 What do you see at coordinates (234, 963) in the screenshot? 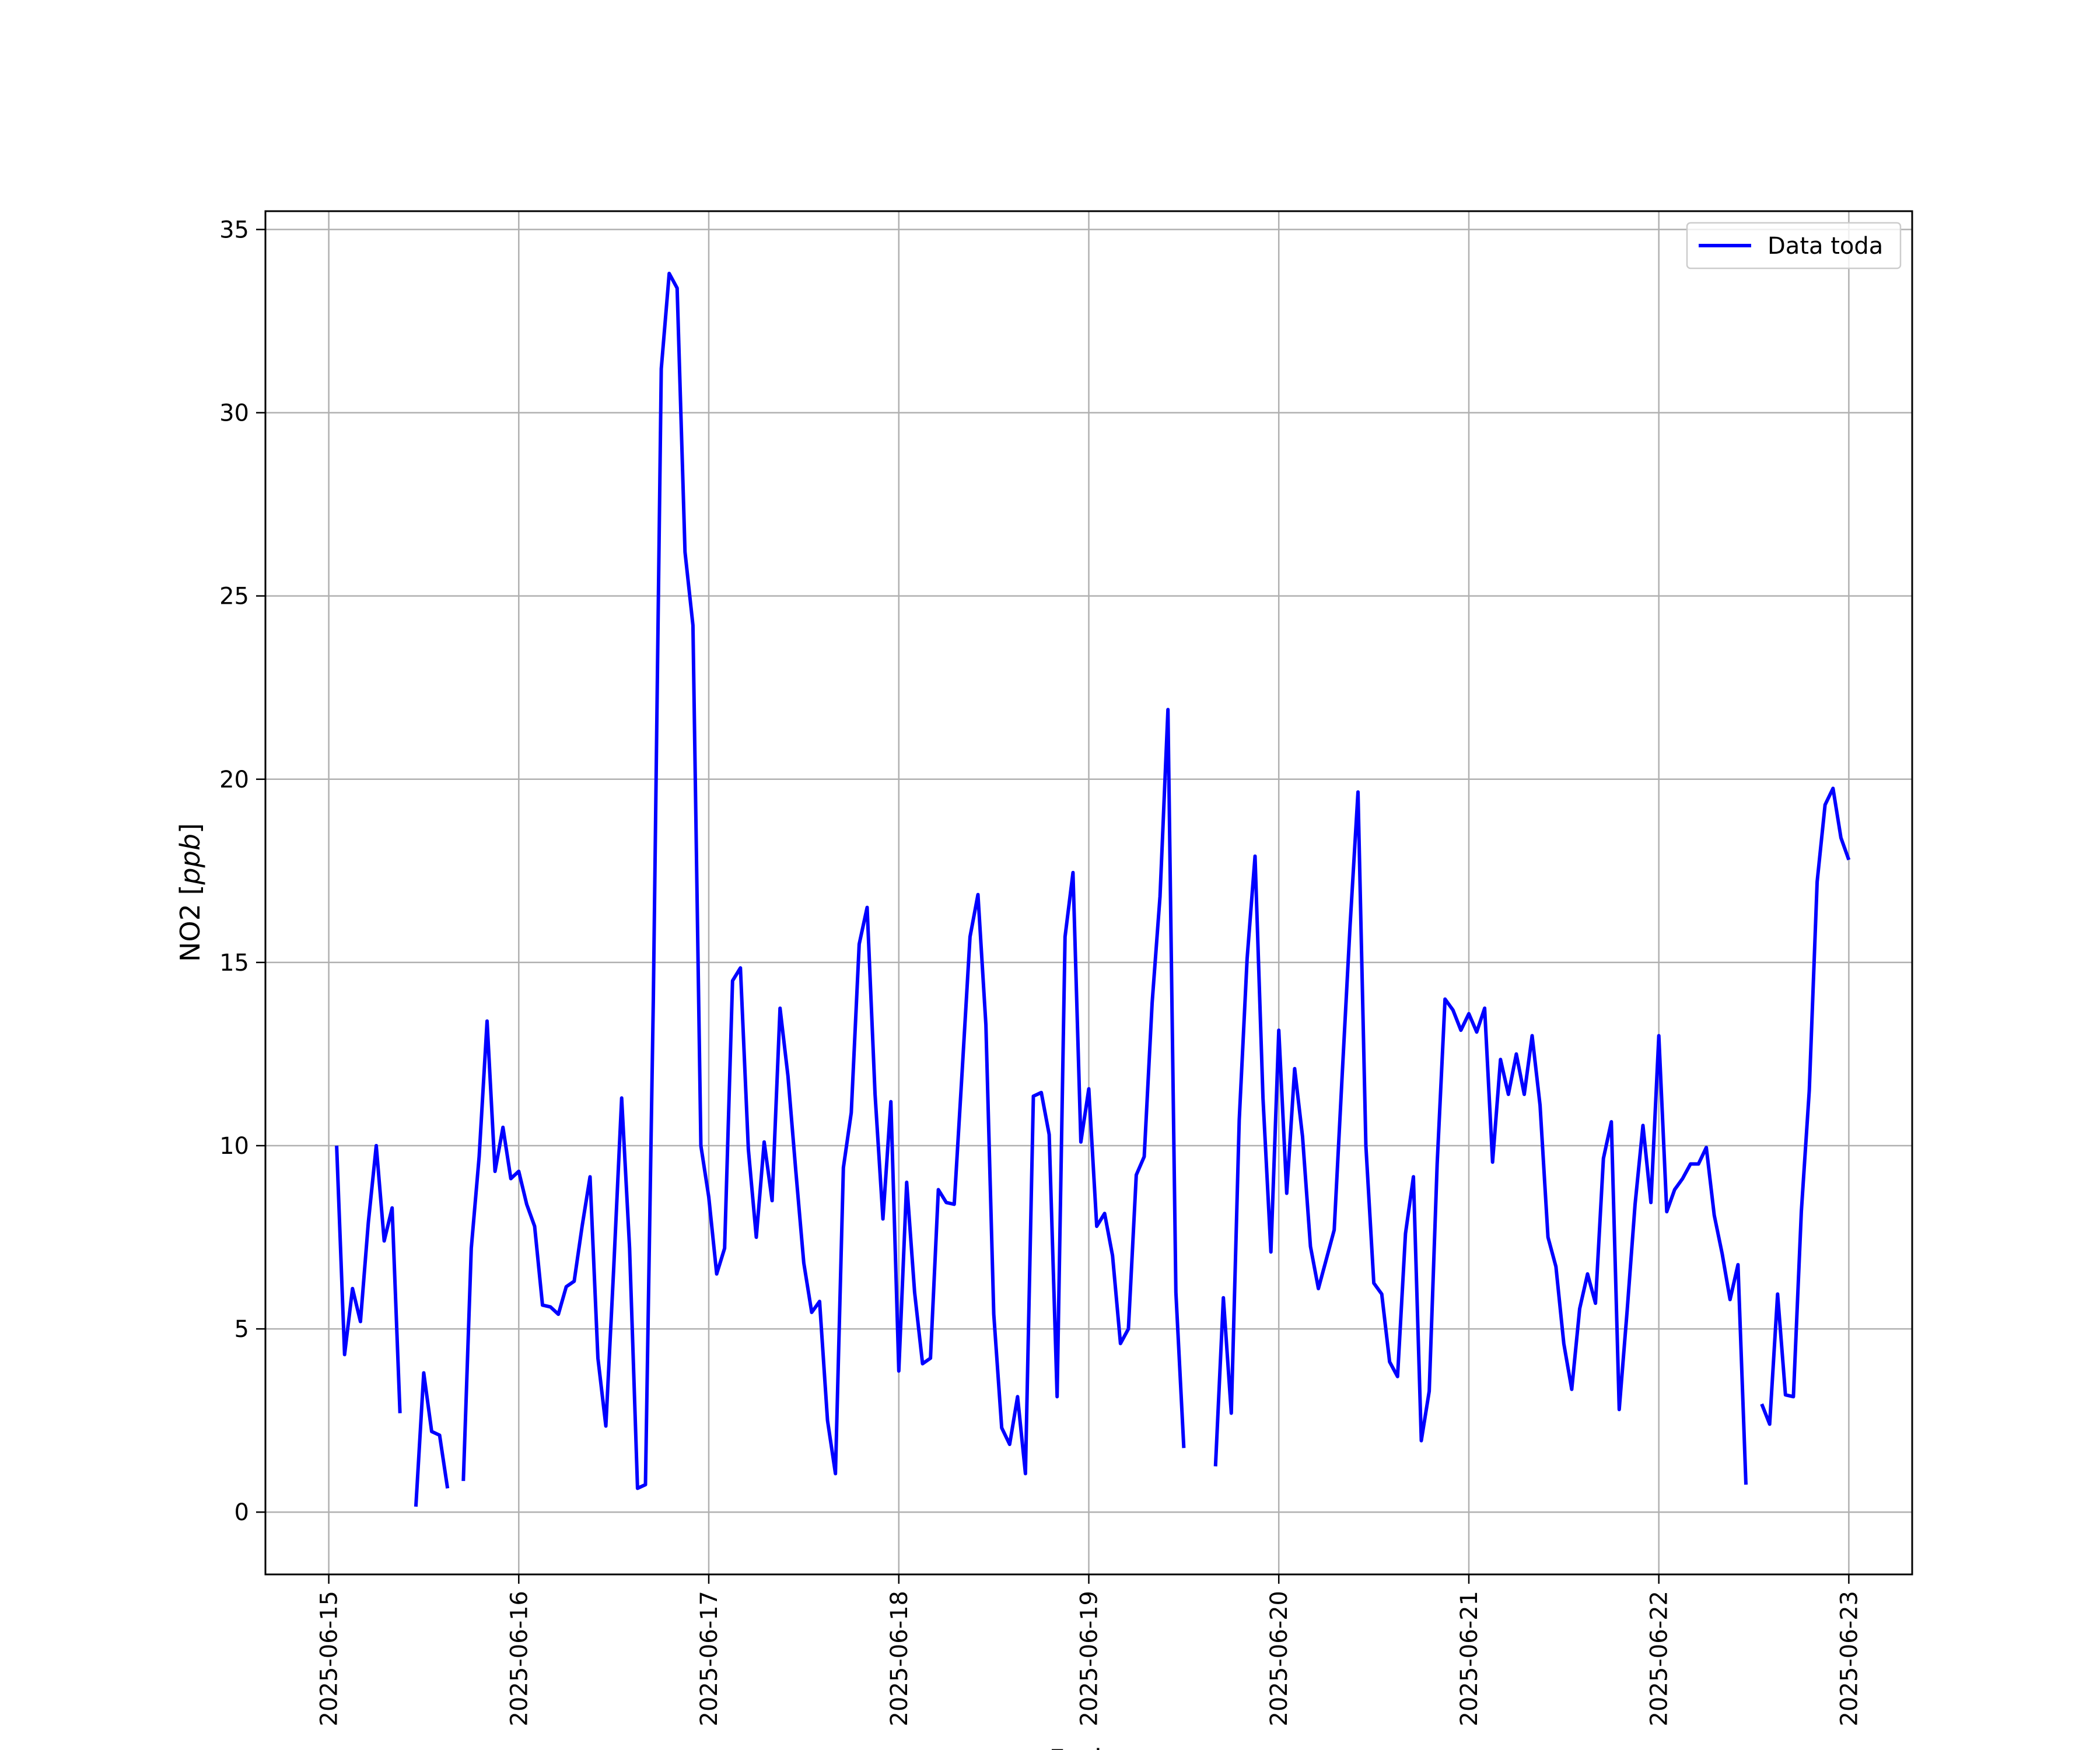
I see `y-tick-label: 15` at bounding box center [234, 963].